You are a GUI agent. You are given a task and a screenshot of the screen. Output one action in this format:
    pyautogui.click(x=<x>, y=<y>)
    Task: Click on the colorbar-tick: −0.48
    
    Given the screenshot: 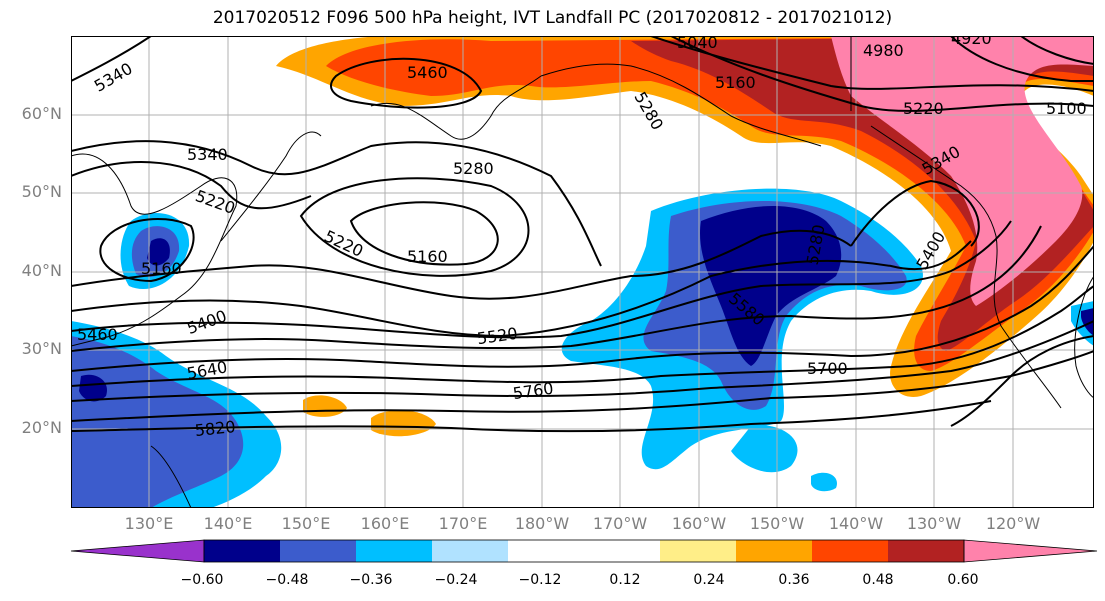 What is the action you would take?
    pyautogui.click(x=287, y=580)
    